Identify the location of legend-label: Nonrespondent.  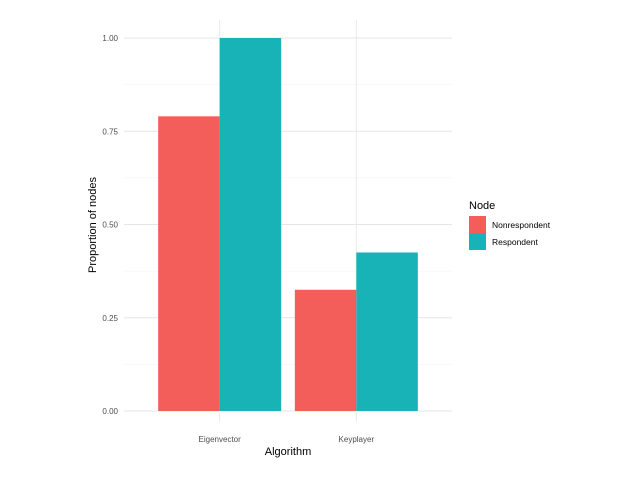
(521, 225).